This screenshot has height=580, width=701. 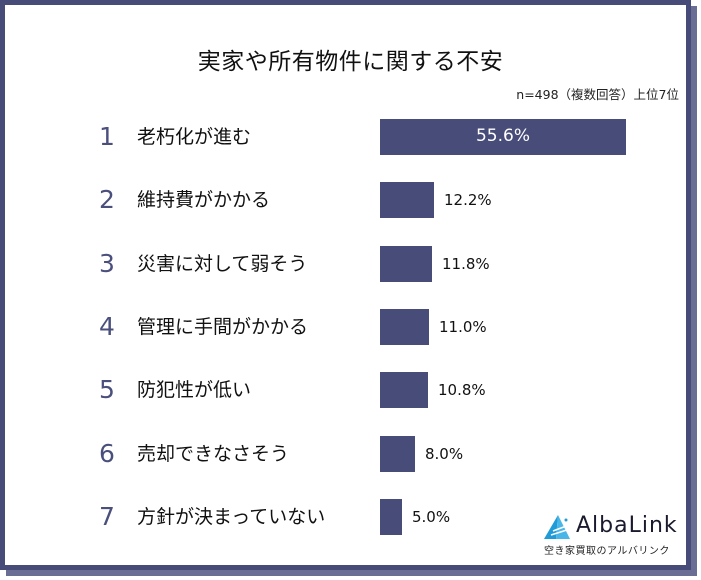 I want to click on bar-row: 3 災害に対して弱そう 11.8%, so click(x=350, y=264).